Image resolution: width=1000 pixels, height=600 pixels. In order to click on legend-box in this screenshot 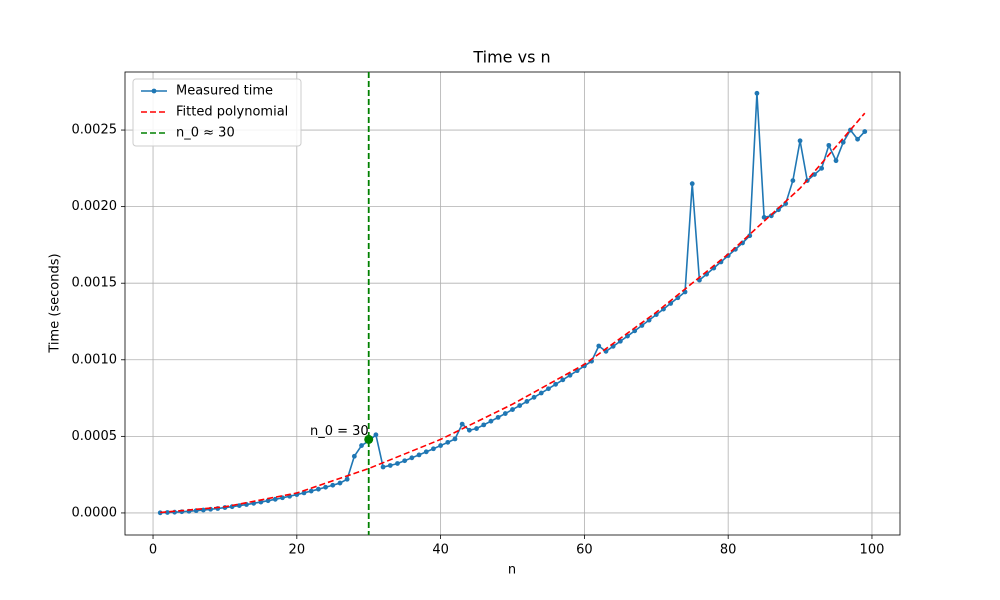, I will do `click(217, 112)`.